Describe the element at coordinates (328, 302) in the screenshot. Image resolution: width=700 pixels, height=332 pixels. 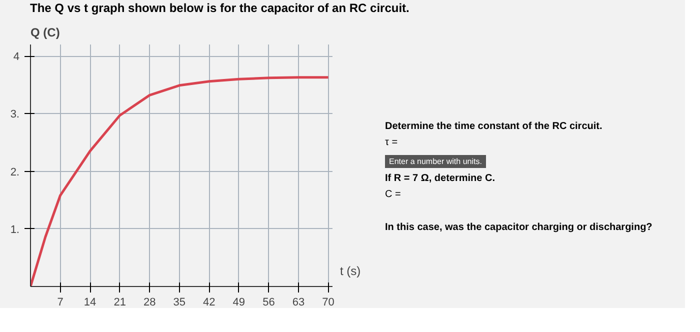
I see `x-tick-label: 70` at that location.